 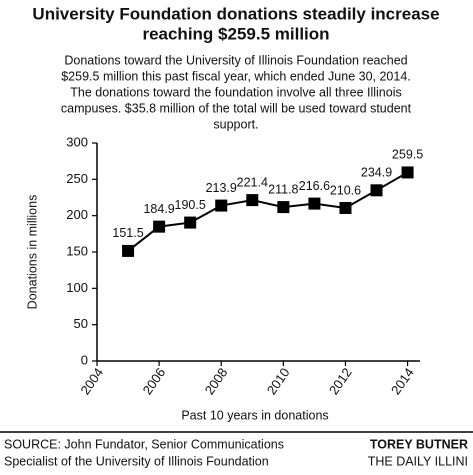 What do you see at coordinates (77, 214) in the screenshot?
I see `y-tick-label: 200` at bounding box center [77, 214].